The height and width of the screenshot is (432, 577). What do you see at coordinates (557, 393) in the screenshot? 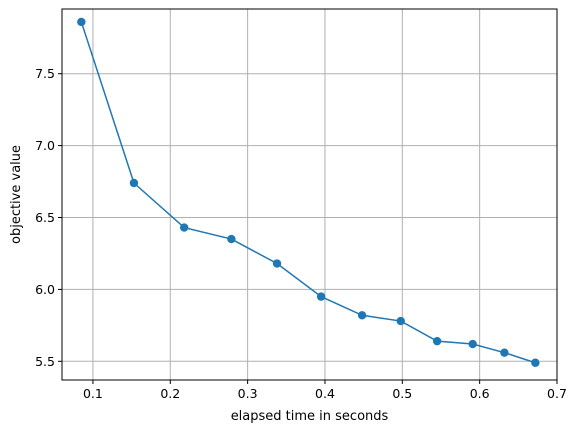
I see `x-tick-label: 0.7` at bounding box center [557, 393].